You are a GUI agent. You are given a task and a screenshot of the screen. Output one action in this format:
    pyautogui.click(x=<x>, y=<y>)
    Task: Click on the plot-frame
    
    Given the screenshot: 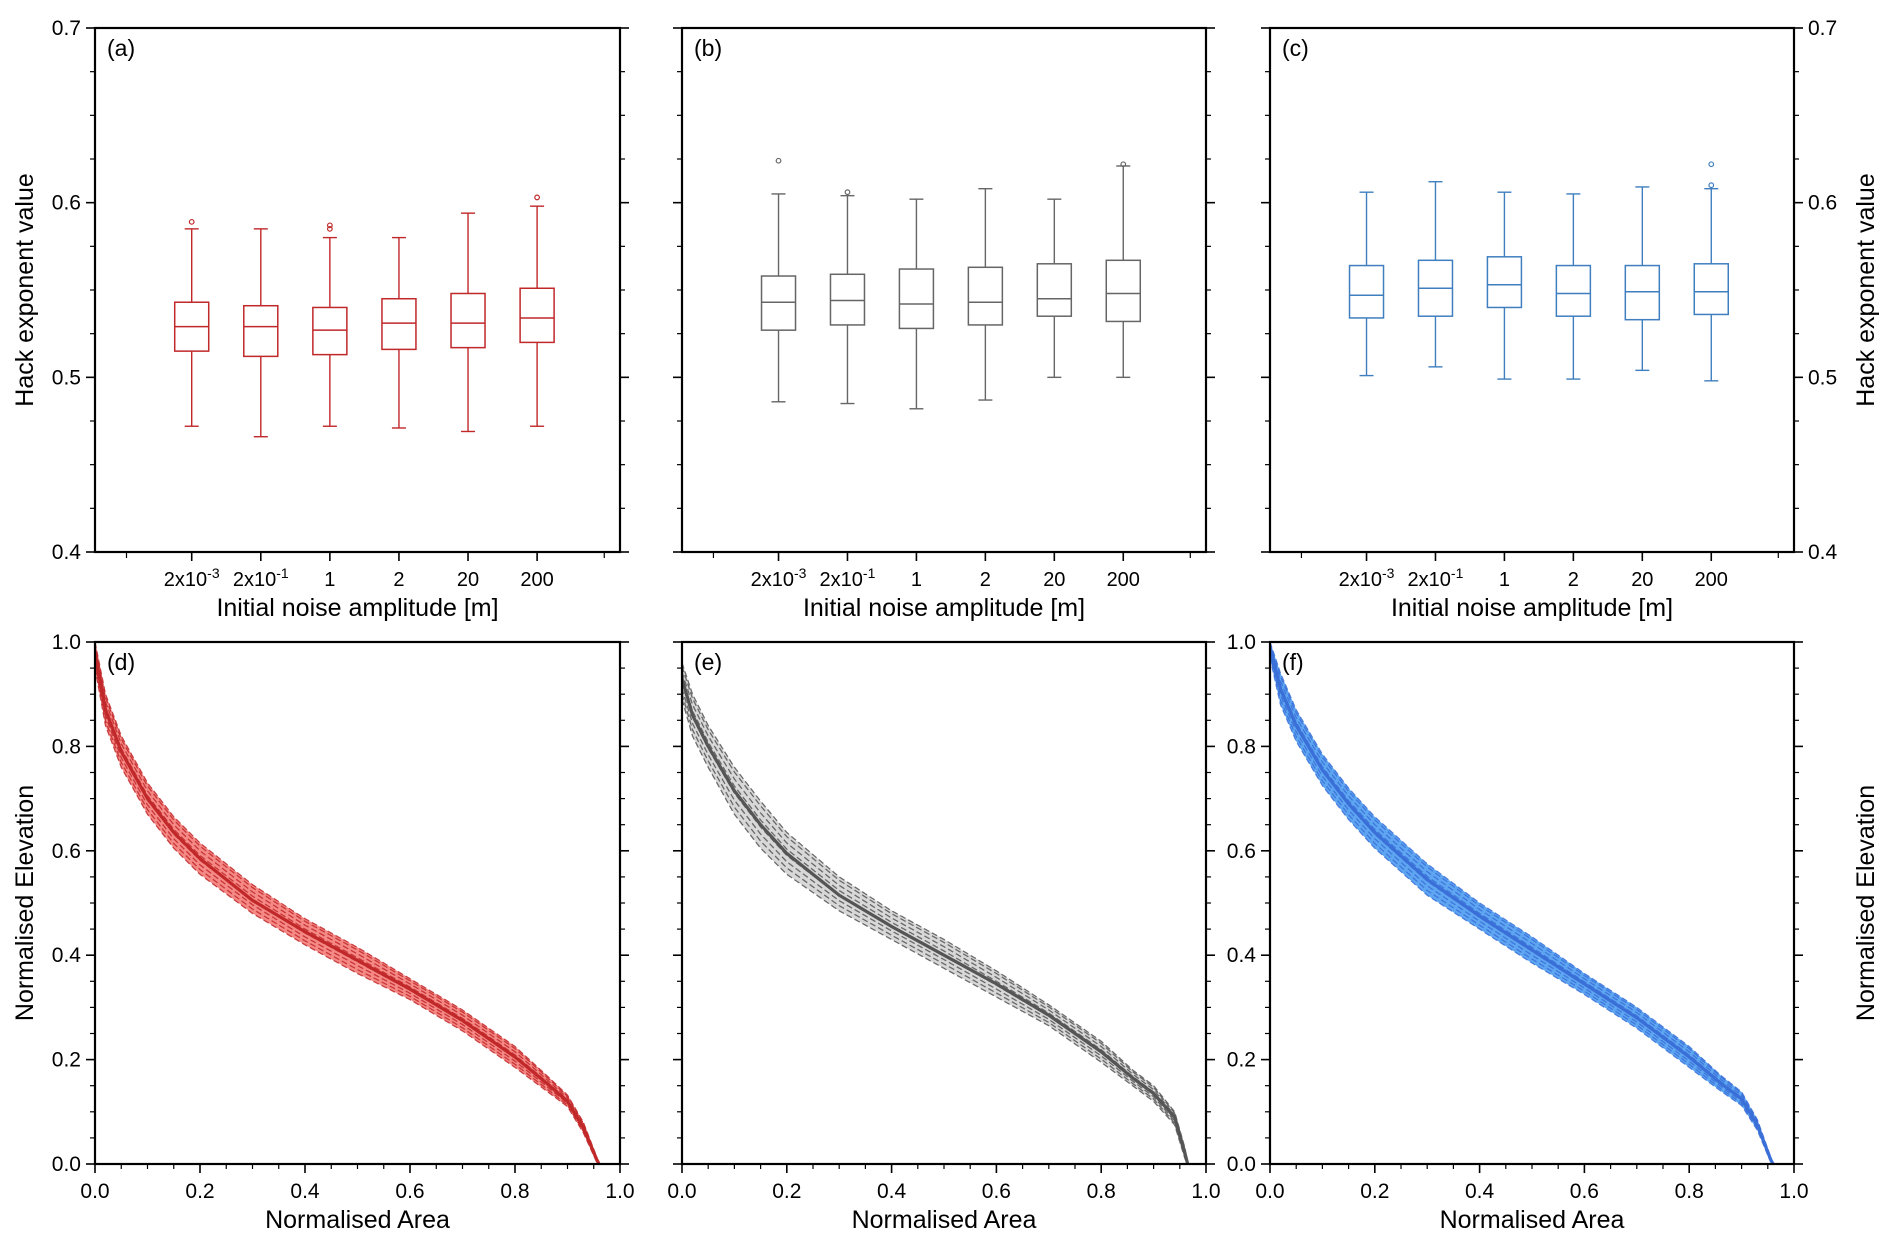 What is the action you would take?
    pyautogui.click(x=944, y=903)
    